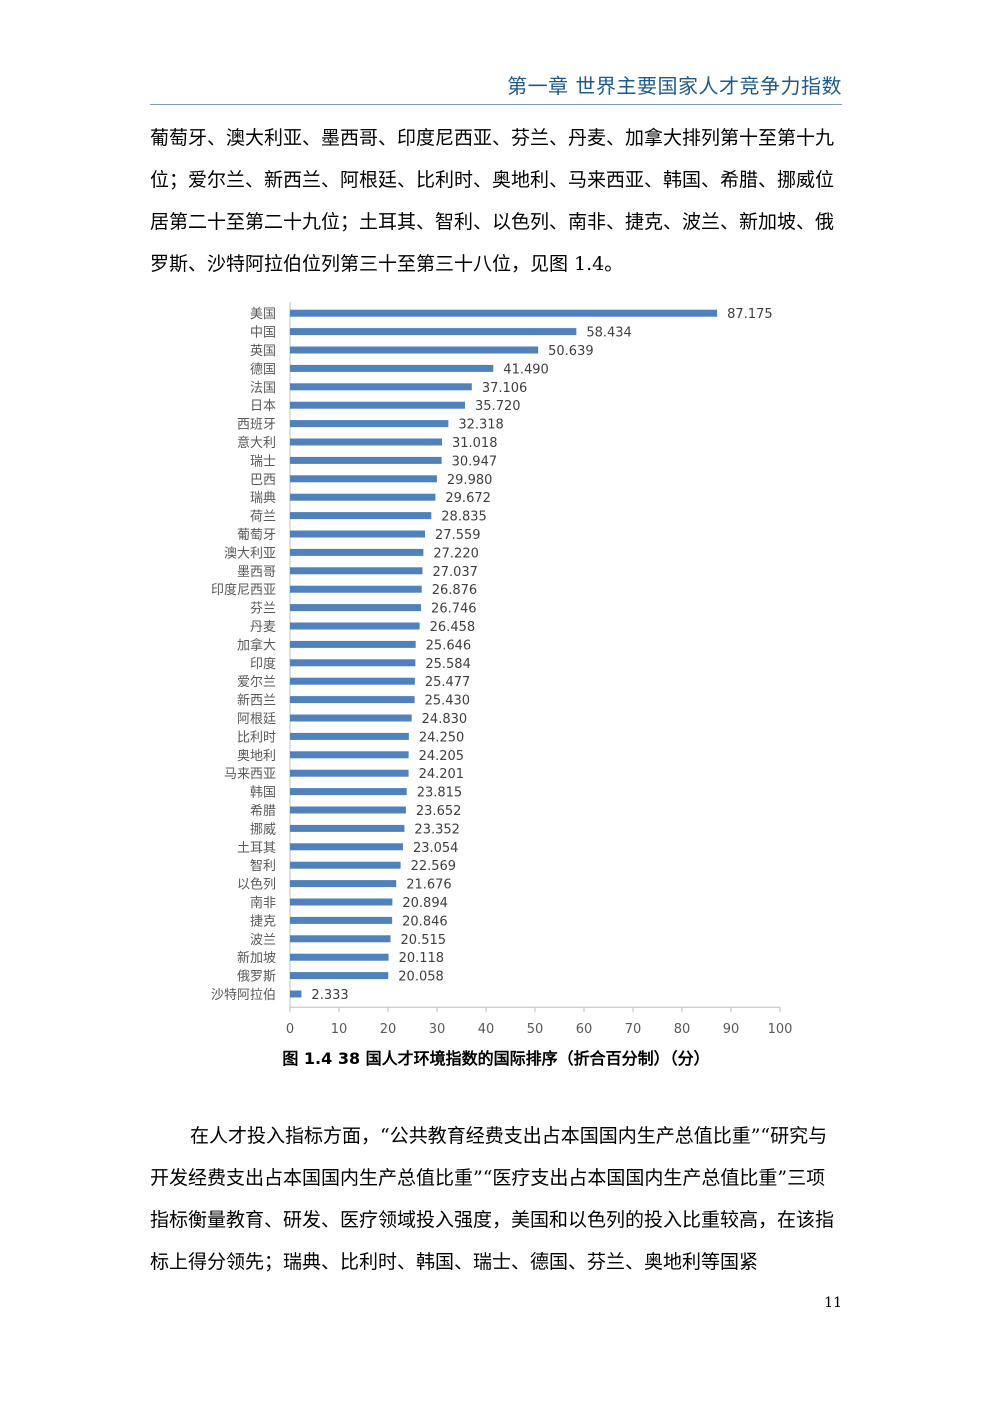 Image resolution: width=992 pixels, height=1403 pixels. Describe the element at coordinates (263, 829) in the screenshot. I see `y-tick-label: 挪威` at that location.